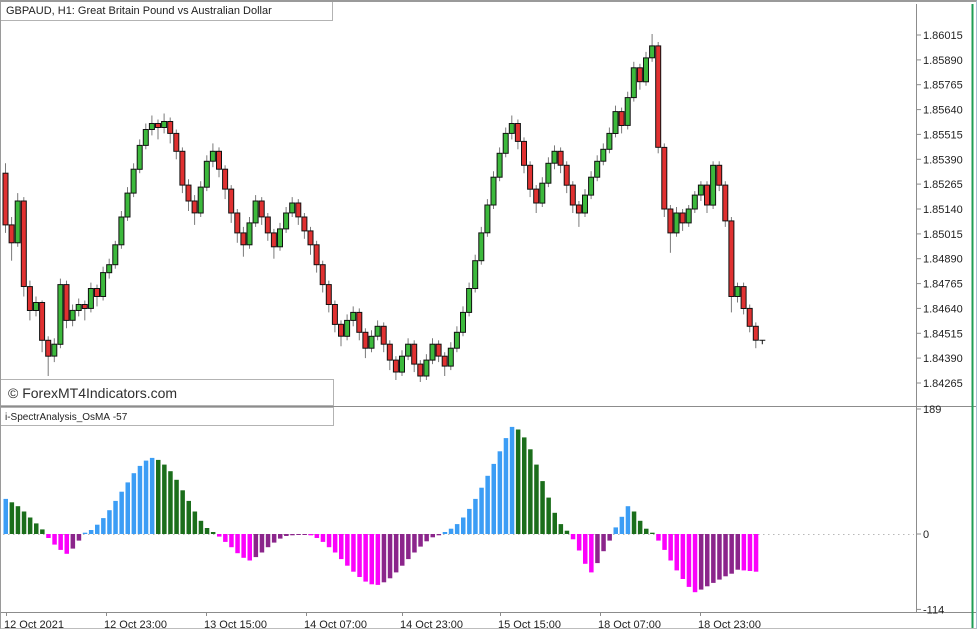 The image size is (977, 629). What do you see at coordinates (488, 620) in the screenshot?
I see `time-axis-scale` at bounding box center [488, 620].